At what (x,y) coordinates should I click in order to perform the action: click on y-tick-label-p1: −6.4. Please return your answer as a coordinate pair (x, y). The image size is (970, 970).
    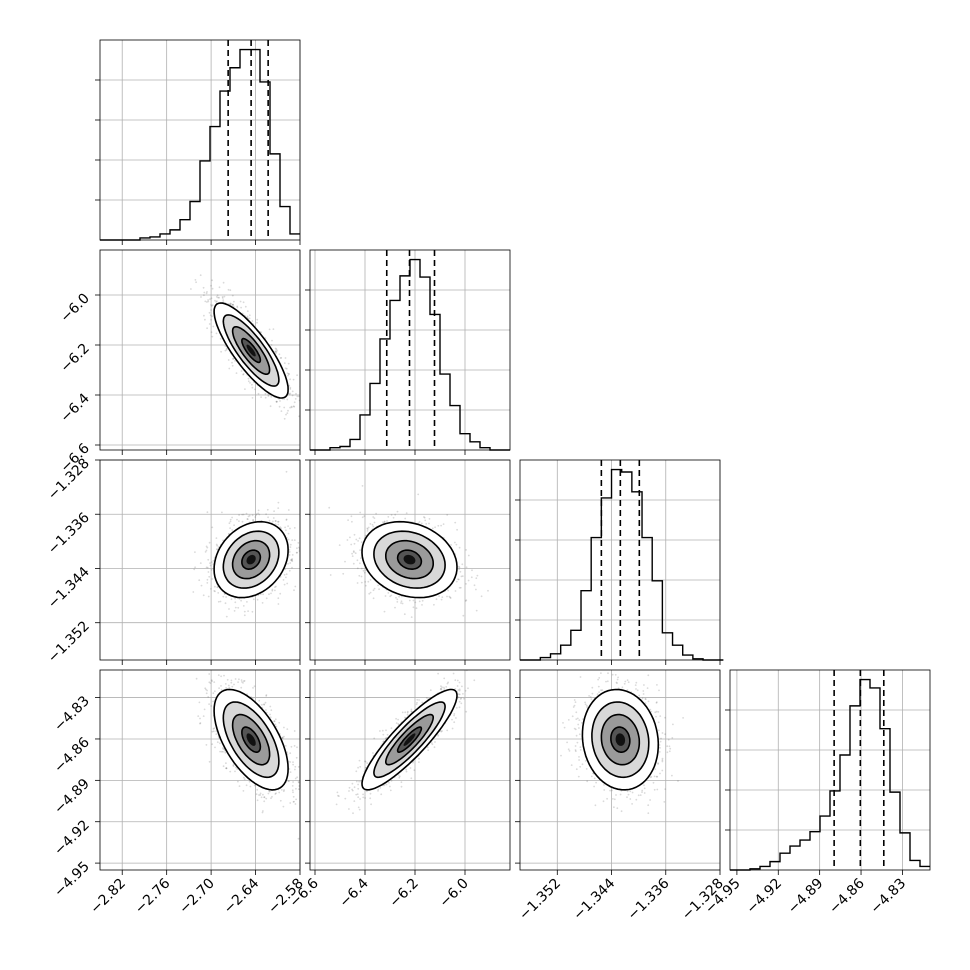
    Looking at the image, I should click on (74, 407).